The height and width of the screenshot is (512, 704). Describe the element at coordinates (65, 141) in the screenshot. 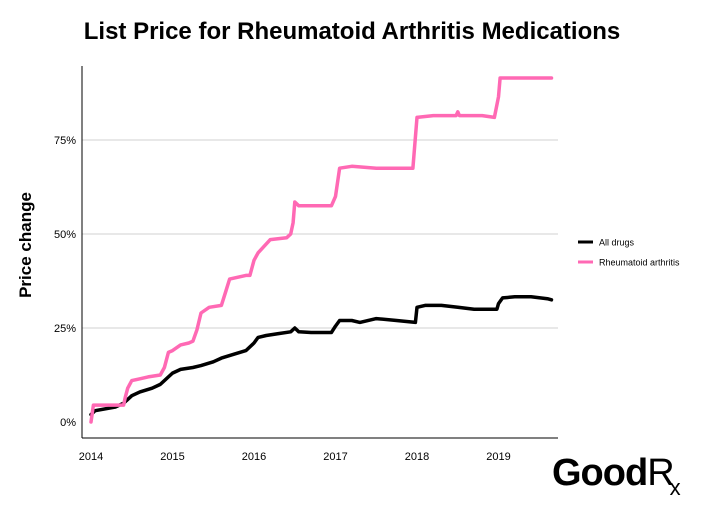

I see `y-tick-label: 75%` at that location.